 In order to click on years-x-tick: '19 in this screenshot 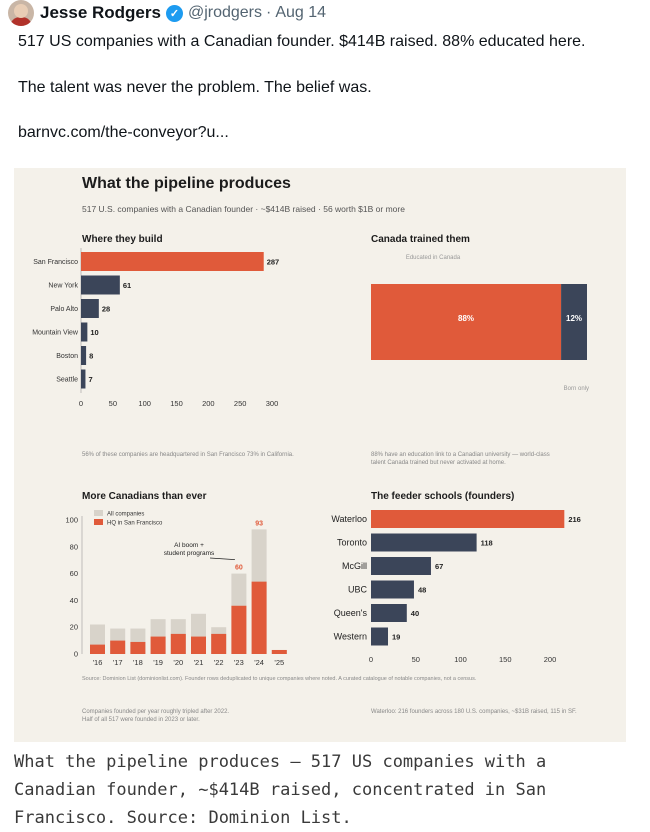, I will do `click(158, 662)`.